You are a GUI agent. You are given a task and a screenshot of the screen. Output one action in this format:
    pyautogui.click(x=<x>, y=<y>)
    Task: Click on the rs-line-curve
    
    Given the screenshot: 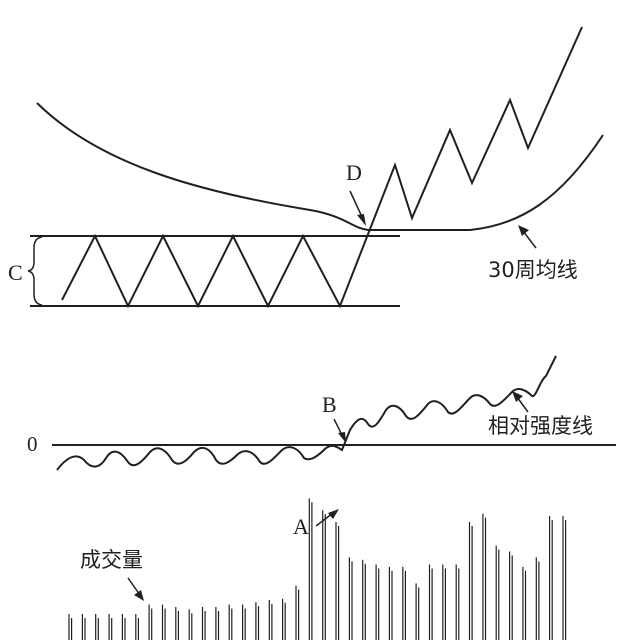 What is the action you would take?
    pyautogui.click(x=306, y=413)
    